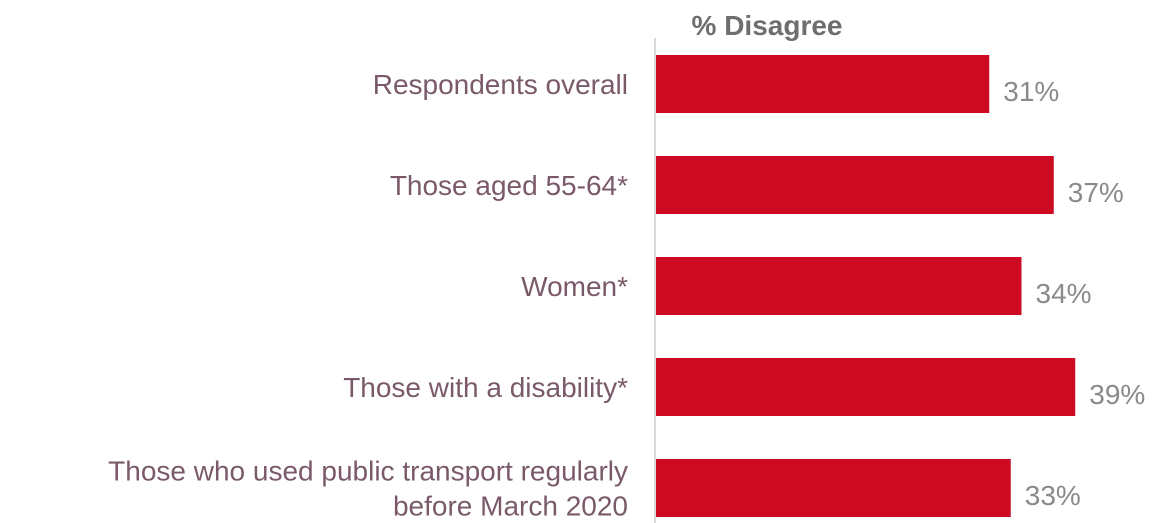  Describe the element at coordinates (510, 506) in the screenshot. I see `category-label-4-line-1: before March 2020` at that location.